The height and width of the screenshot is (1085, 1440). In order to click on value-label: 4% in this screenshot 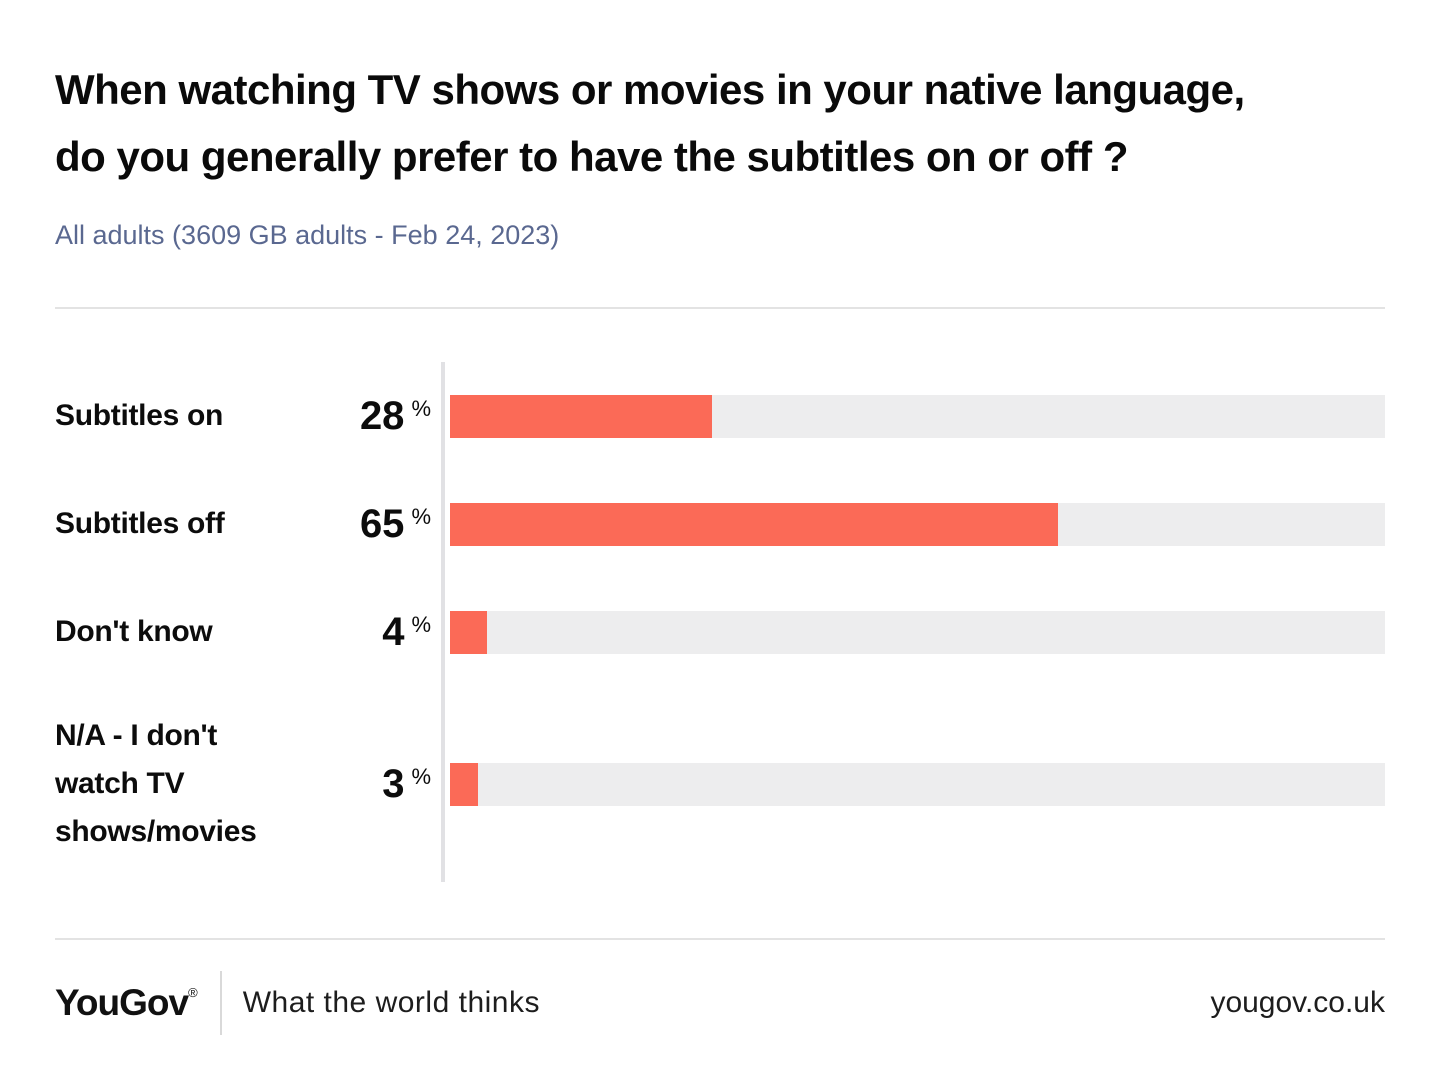, I will do `click(363, 632)`.